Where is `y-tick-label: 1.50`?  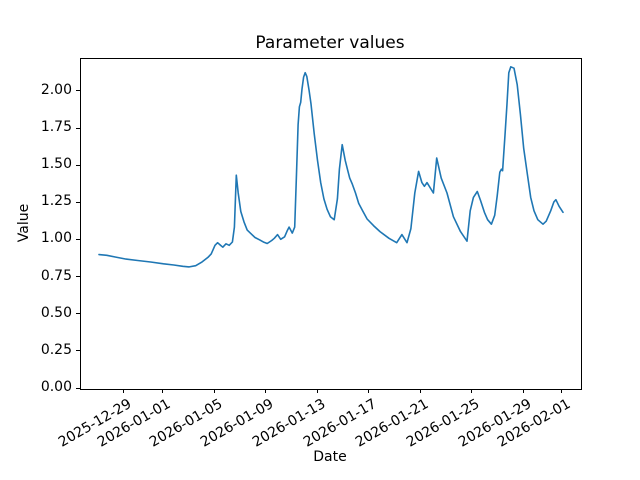
y-tick-label: 1.50 is located at coordinates (56, 164).